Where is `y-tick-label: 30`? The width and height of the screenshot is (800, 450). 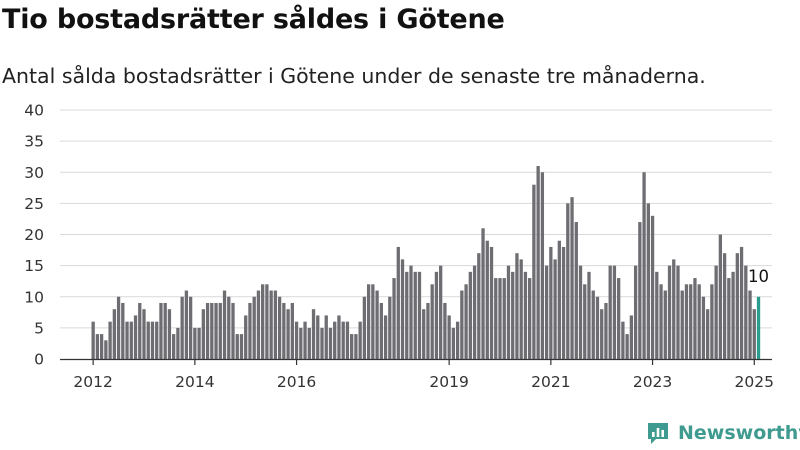
y-tick-label: 30 is located at coordinates (34, 173).